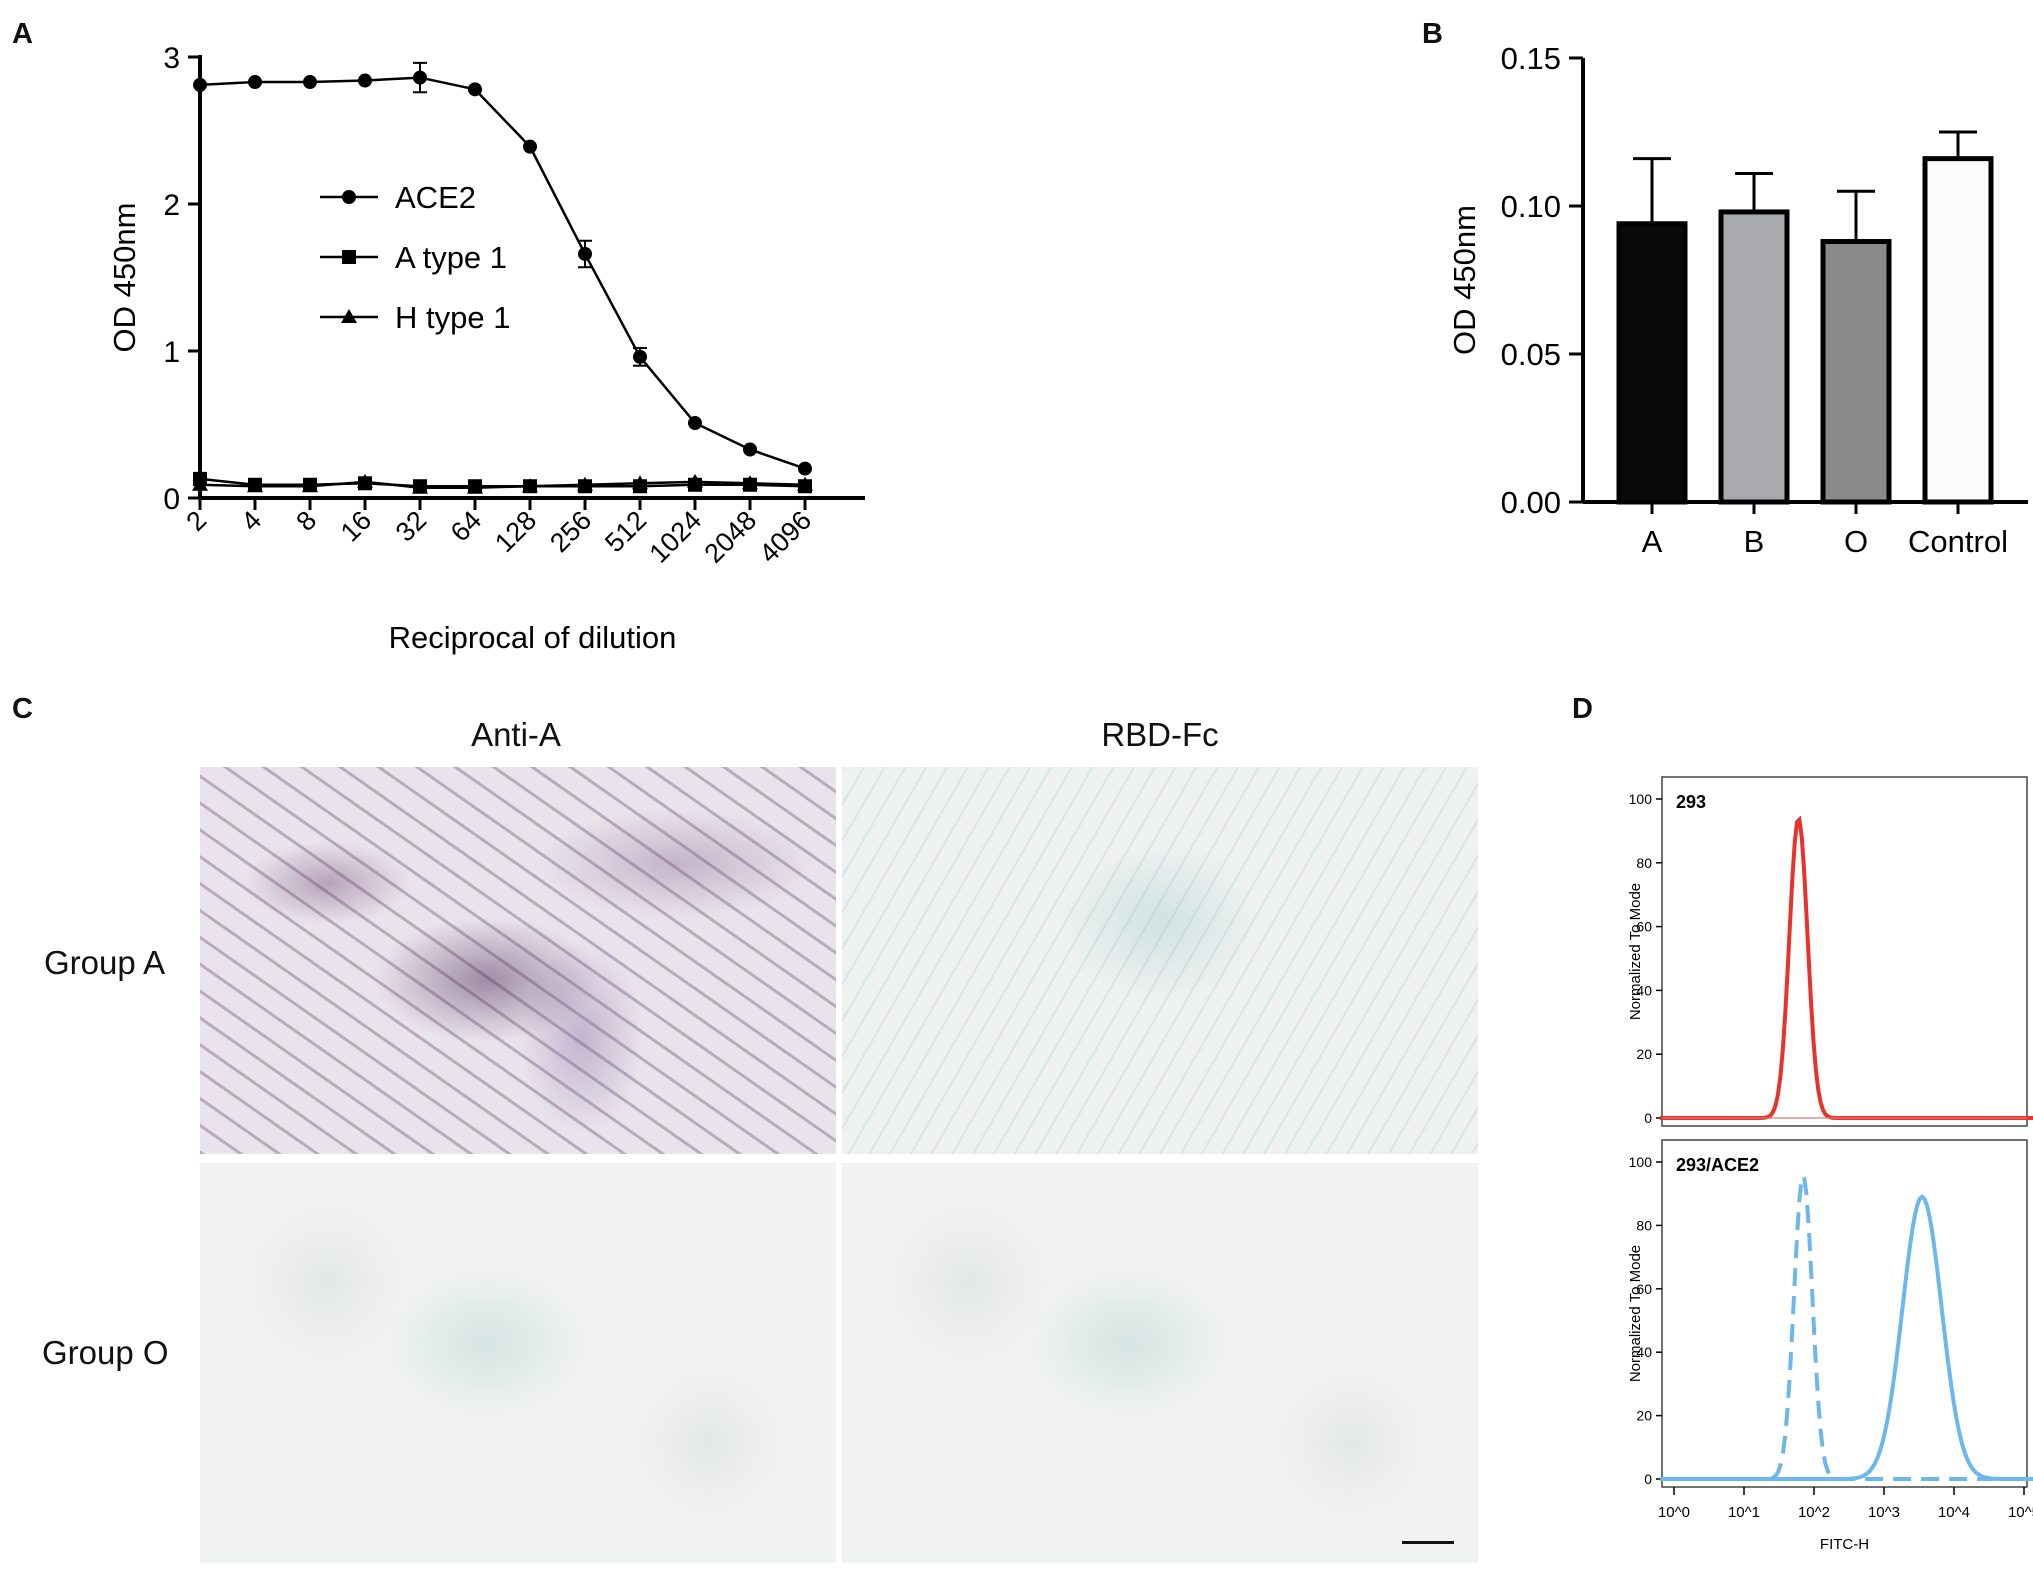 The height and width of the screenshot is (1571, 2033). Describe the element at coordinates (1958, 330) in the screenshot. I see `bar-control` at that location.